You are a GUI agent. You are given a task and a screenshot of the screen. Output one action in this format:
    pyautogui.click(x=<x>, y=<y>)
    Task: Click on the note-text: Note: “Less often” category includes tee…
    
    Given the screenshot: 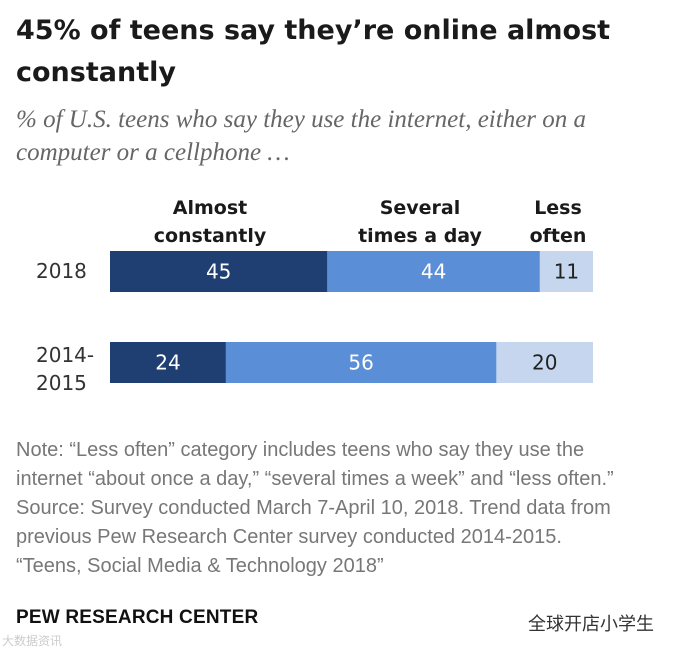 What is the action you would take?
    pyautogui.click(x=315, y=464)
    